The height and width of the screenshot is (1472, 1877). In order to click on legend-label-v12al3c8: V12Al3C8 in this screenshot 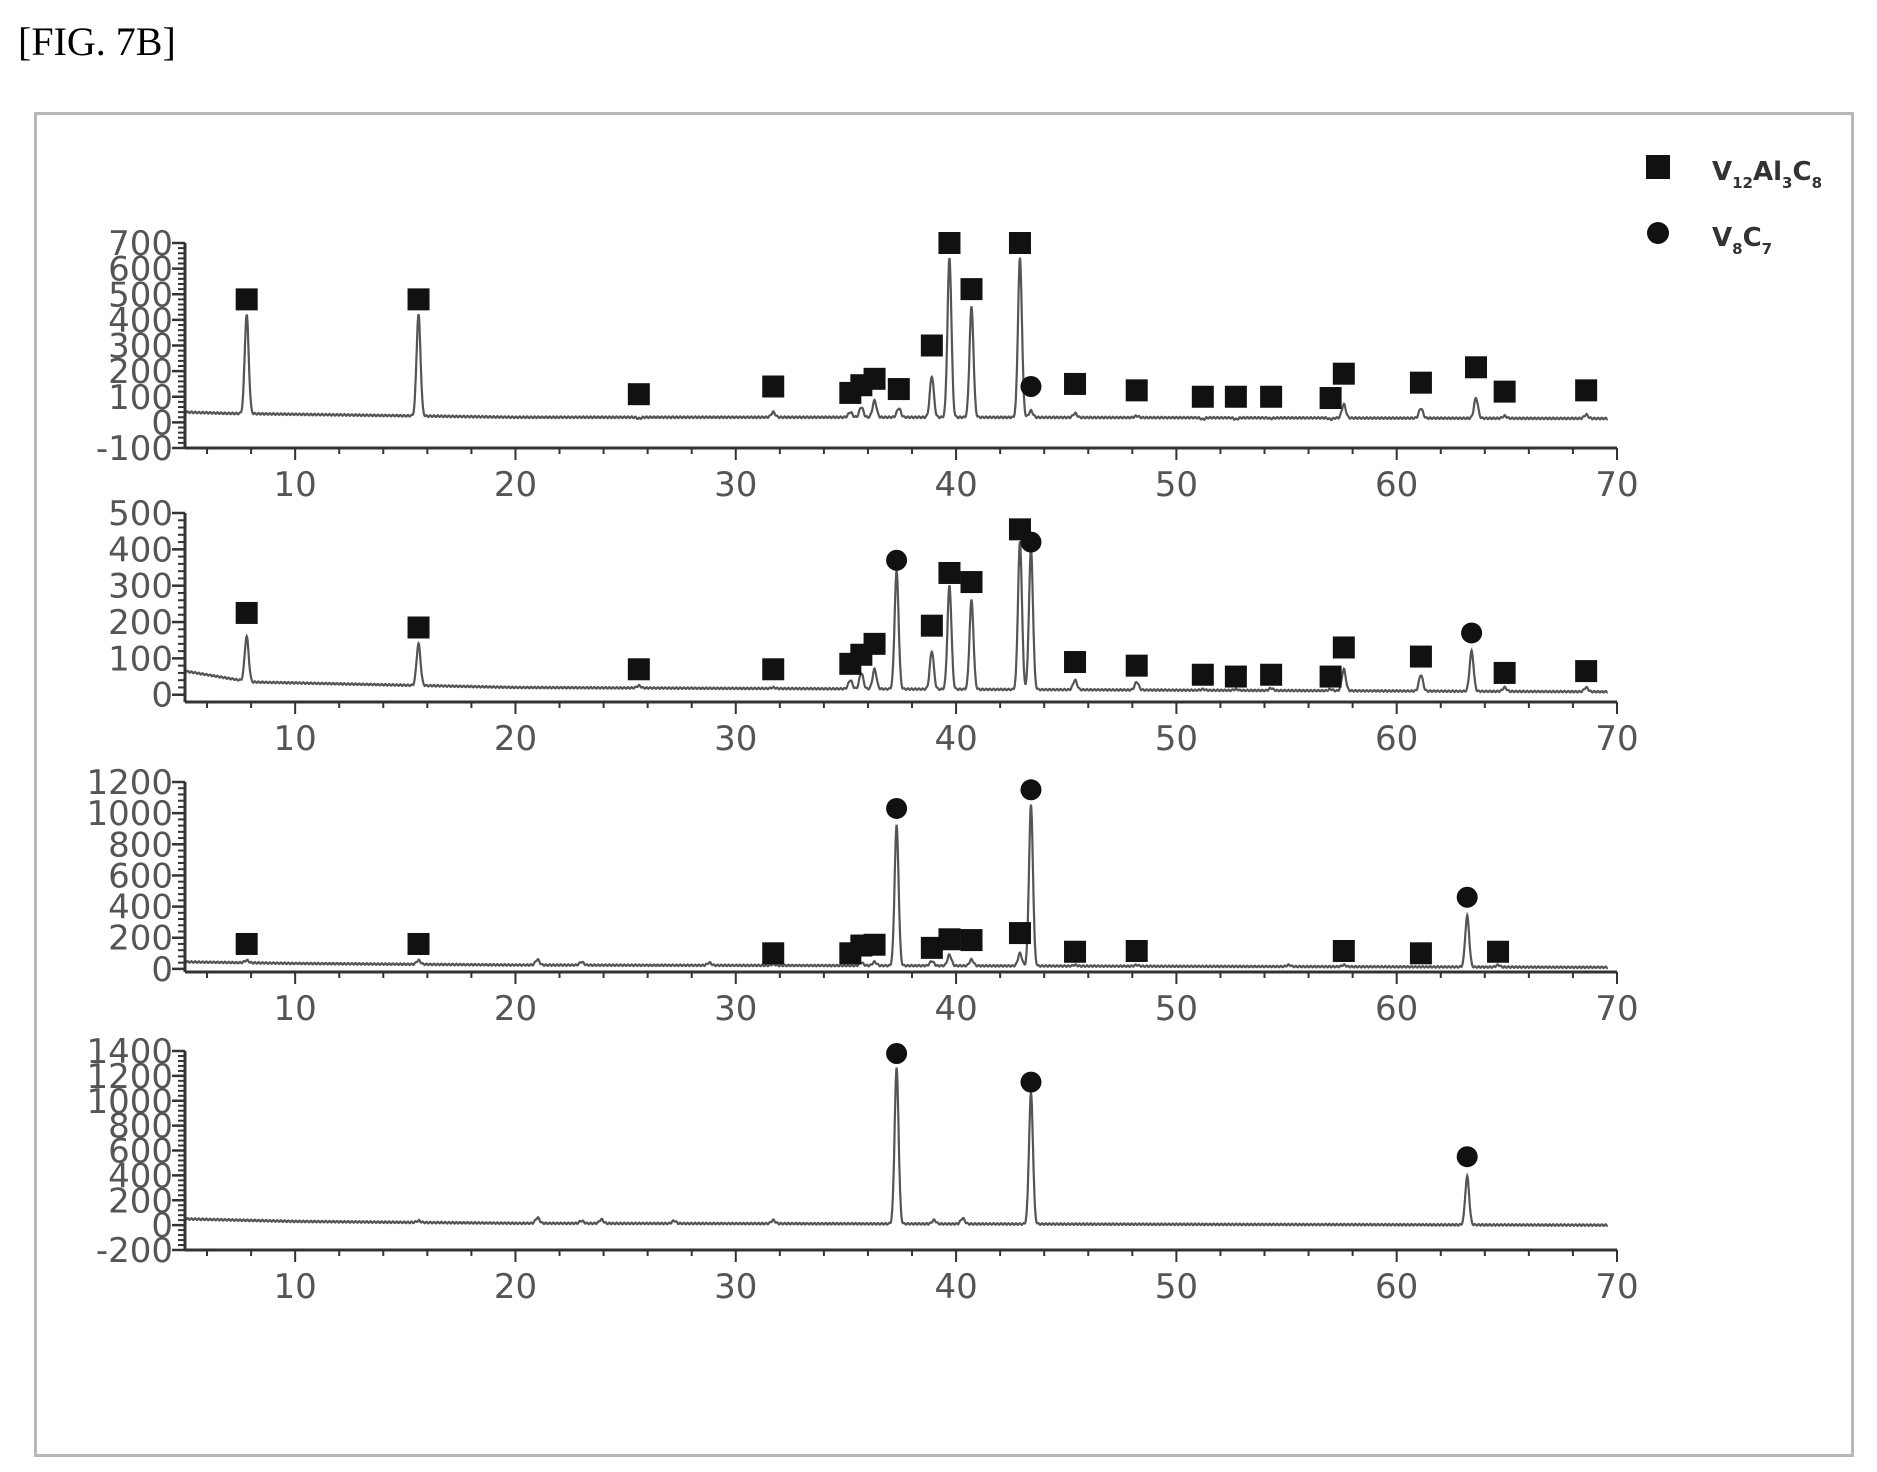, I will do `click(1767, 174)`.